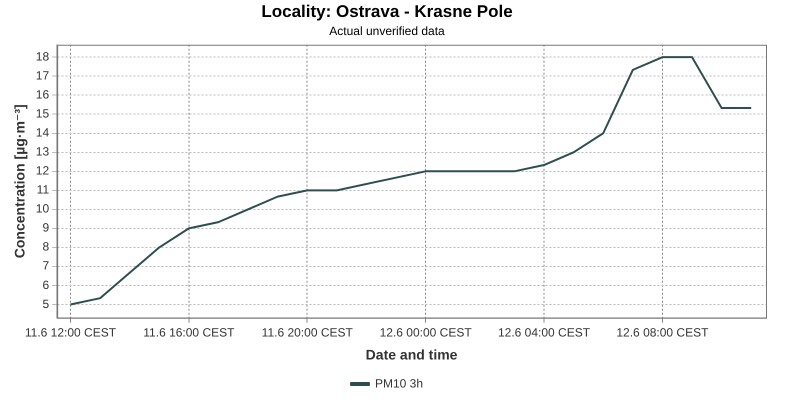 This screenshot has width=800, height=400. I want to click on x-tick-label: 12.6 04:00 CEST, so click(544, 332).